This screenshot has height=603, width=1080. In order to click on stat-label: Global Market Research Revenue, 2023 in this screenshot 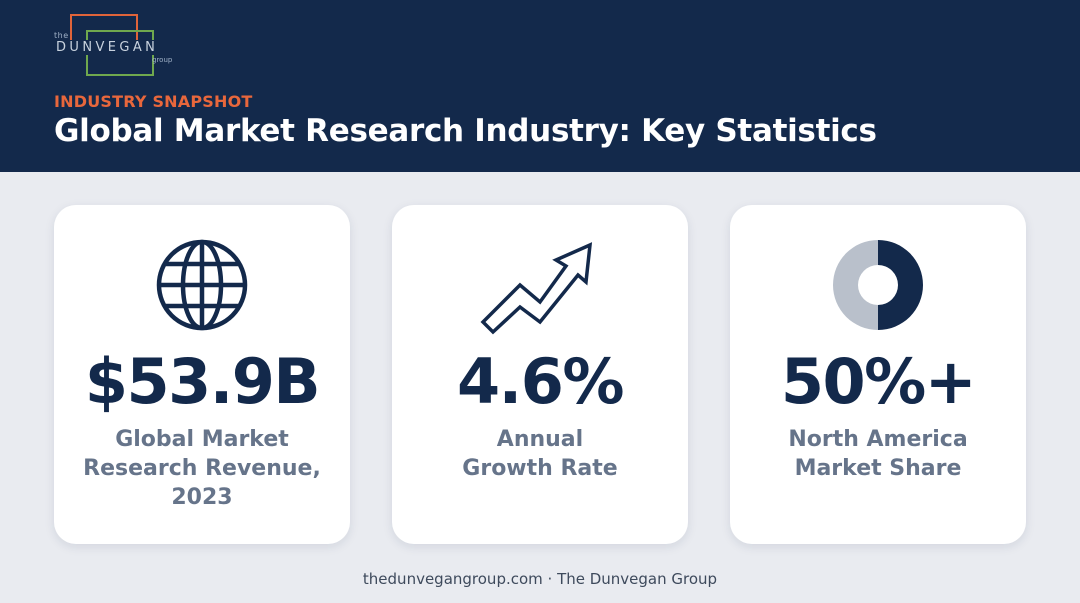, I will do `click(202, 468)`.